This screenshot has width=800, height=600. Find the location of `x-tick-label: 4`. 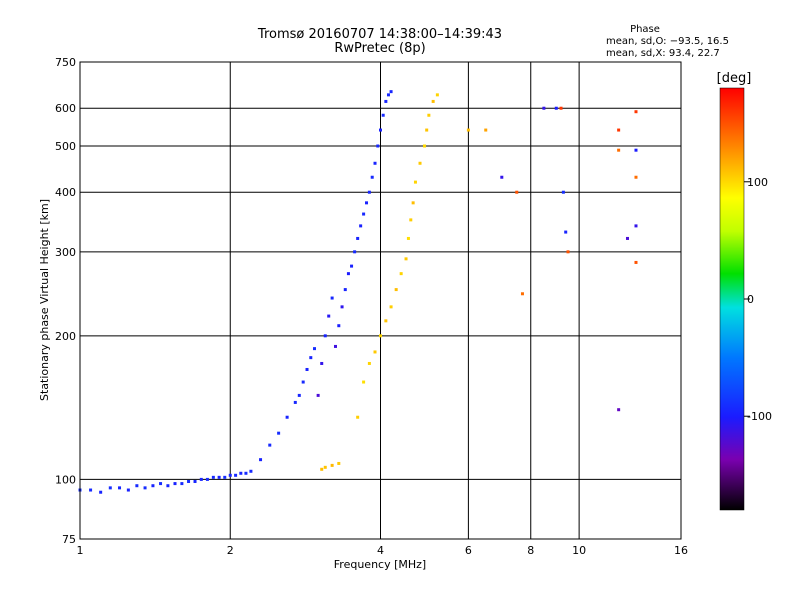

x-tick-label: 4 is located at coordinates (380, 550).